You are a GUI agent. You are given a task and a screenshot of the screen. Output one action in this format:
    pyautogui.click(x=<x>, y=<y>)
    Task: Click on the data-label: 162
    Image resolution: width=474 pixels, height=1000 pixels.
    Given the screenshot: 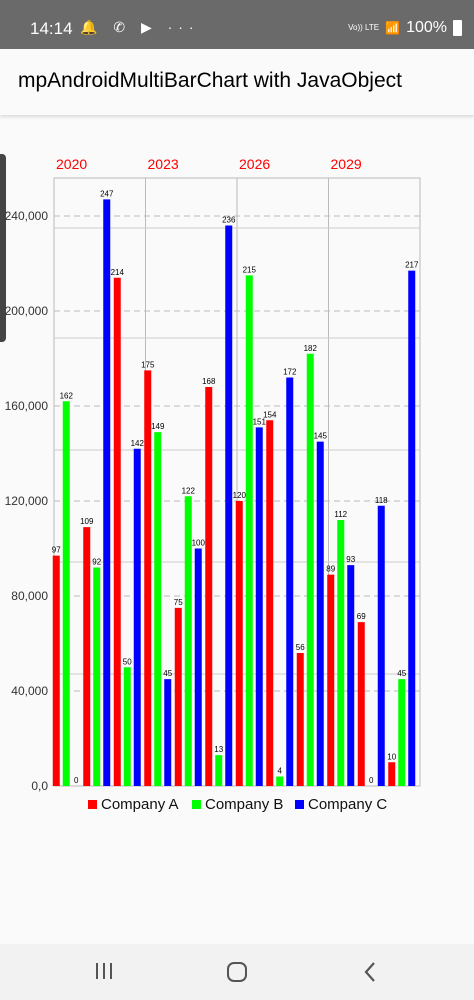 What is the action you would take?
    pyautogui.click(x=67, y=395)
    